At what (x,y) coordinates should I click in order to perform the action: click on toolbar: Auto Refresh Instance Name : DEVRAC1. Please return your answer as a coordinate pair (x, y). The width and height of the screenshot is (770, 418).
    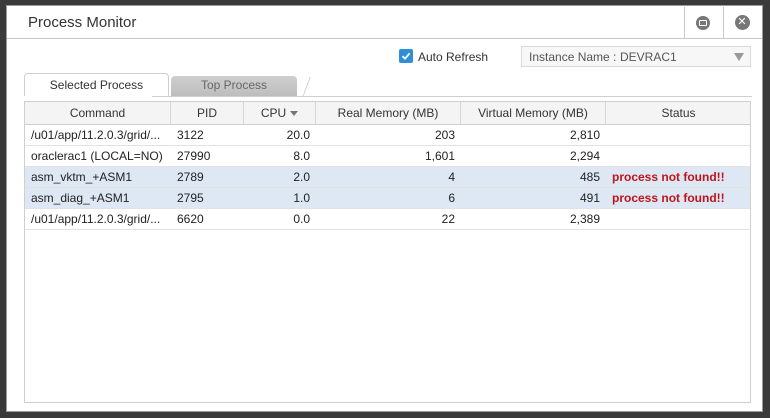
    Looking at the image, I should click on (384, 58).